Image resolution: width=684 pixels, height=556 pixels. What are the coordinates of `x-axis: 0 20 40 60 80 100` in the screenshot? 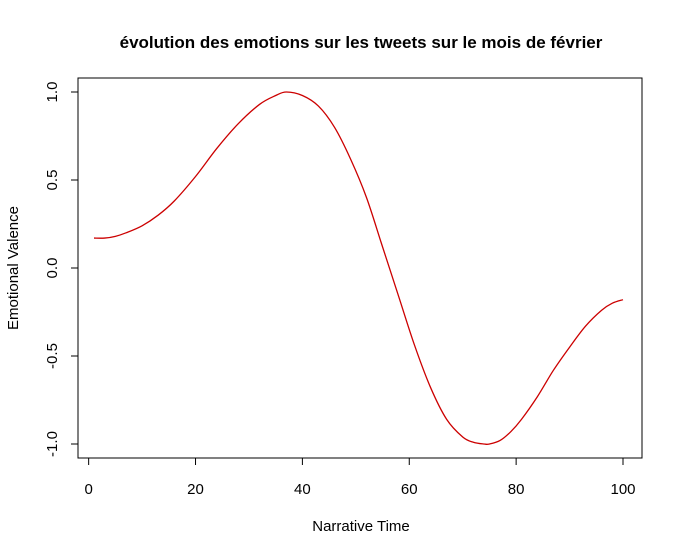 It's located at (360, 477).